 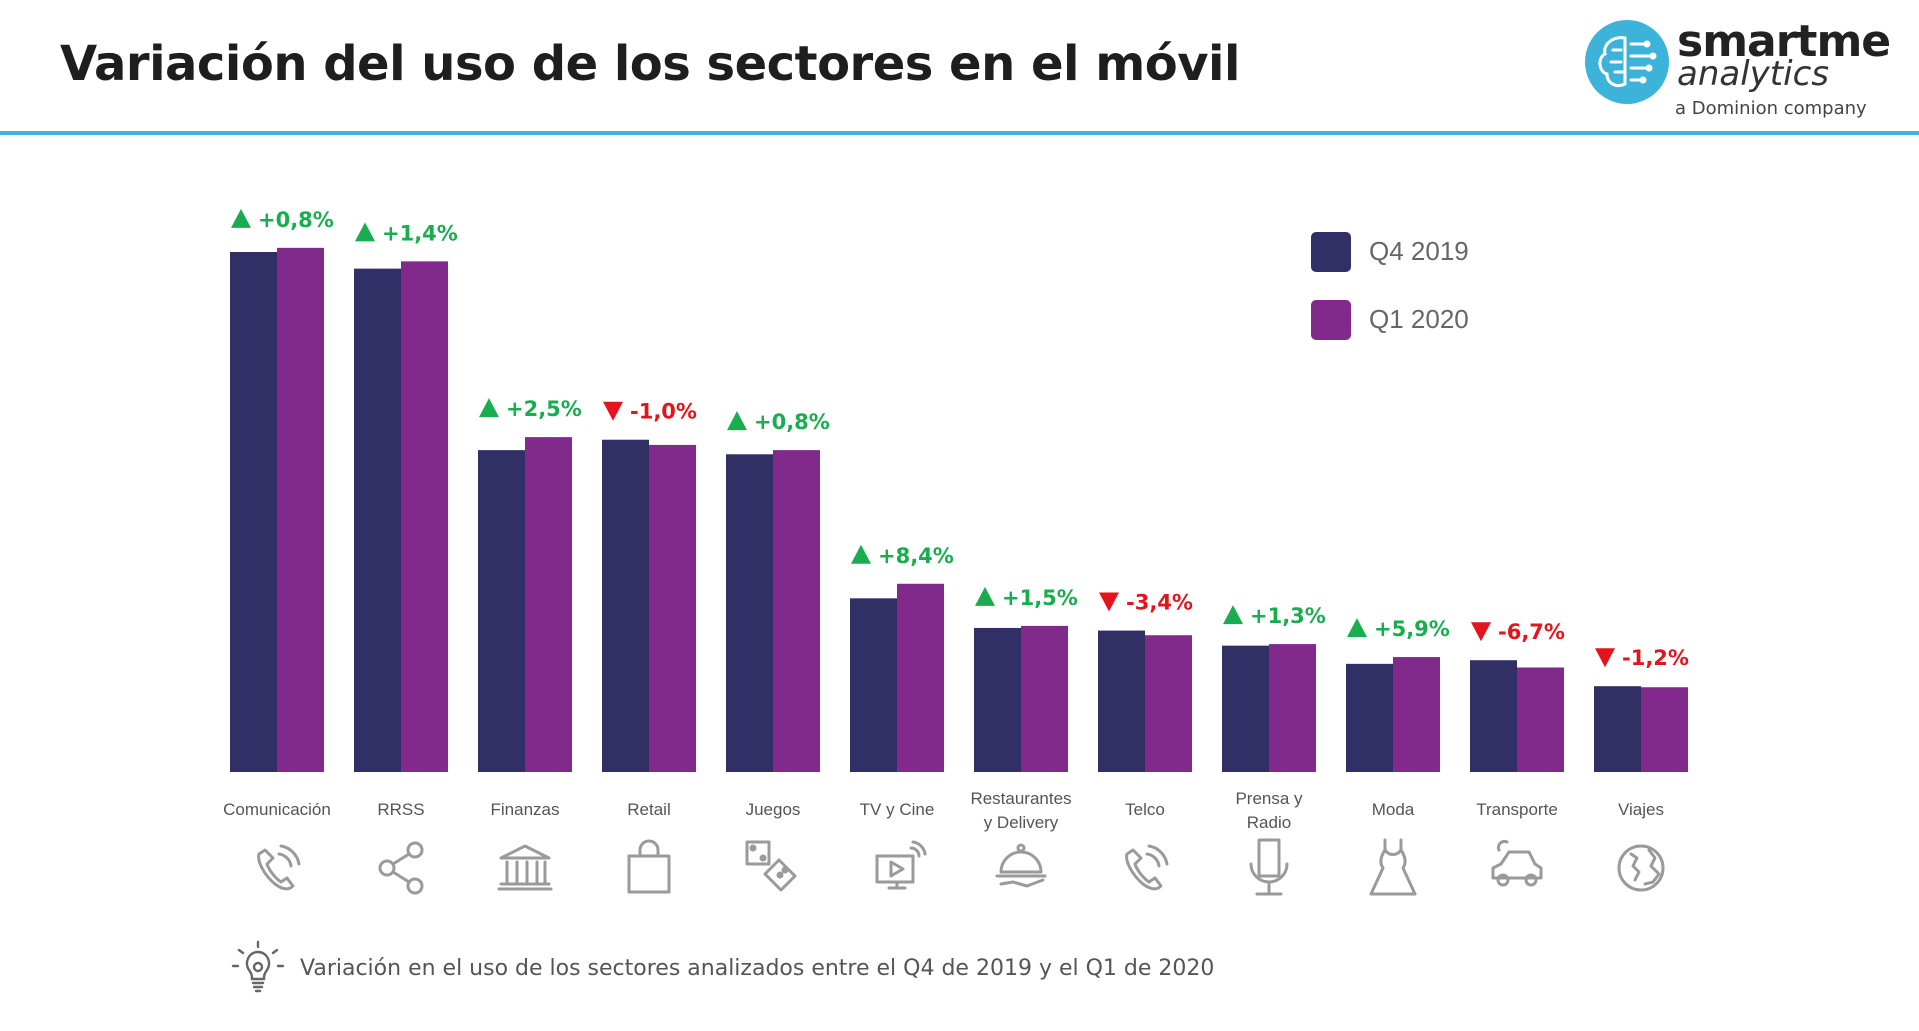 What do you see at coordinates (1393, 867) in the screenshot?
I see `dress-icon` at bounding box center [1393, 867].